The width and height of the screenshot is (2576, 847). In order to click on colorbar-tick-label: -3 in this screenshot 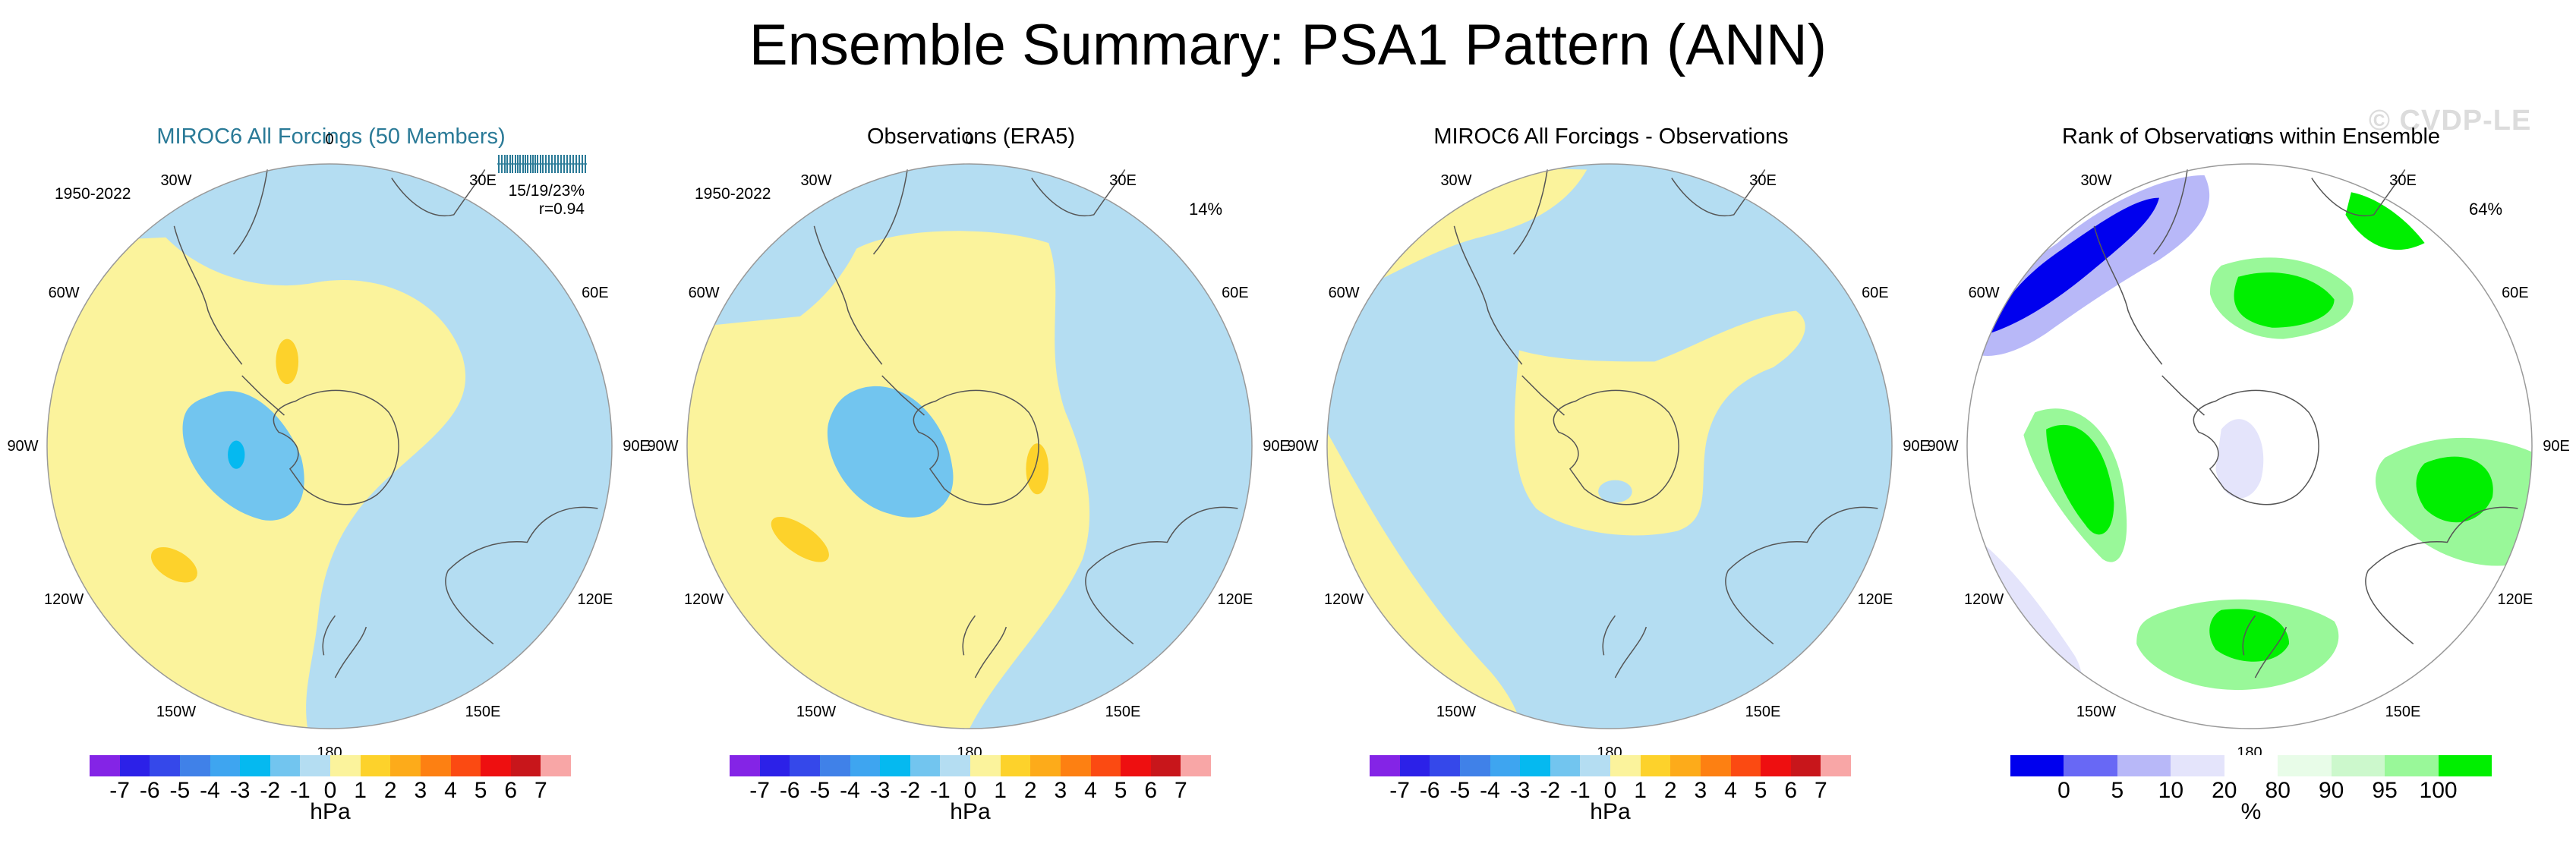, I will do `click(880, 790)`.